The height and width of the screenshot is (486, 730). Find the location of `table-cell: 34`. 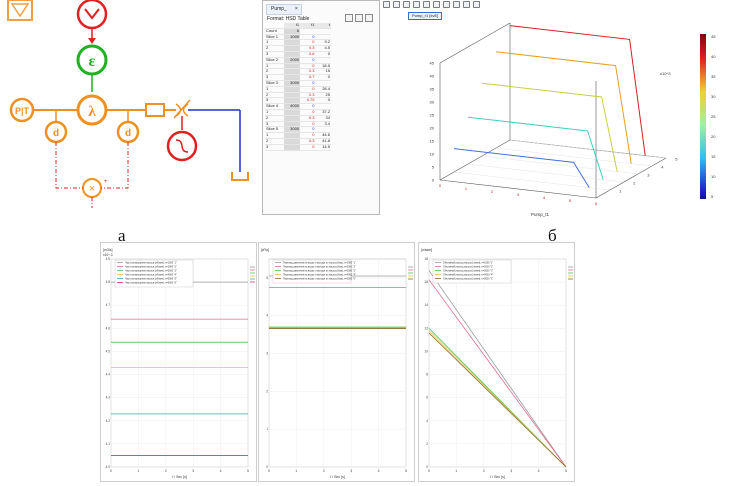

table-cell: 34 is located at coordinates (323, 118).